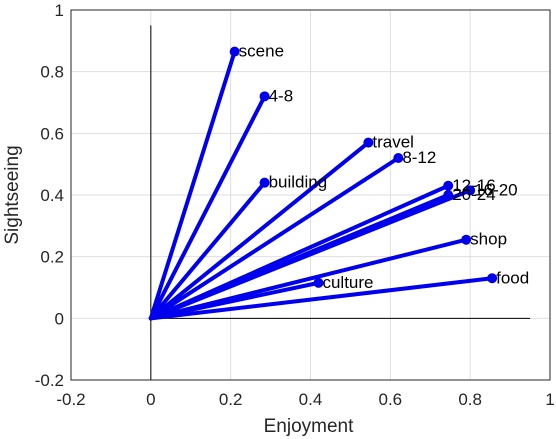 This screenshot has width=556, height=439. I want to click on x-tick-label: 0.8, so click(470, 399).